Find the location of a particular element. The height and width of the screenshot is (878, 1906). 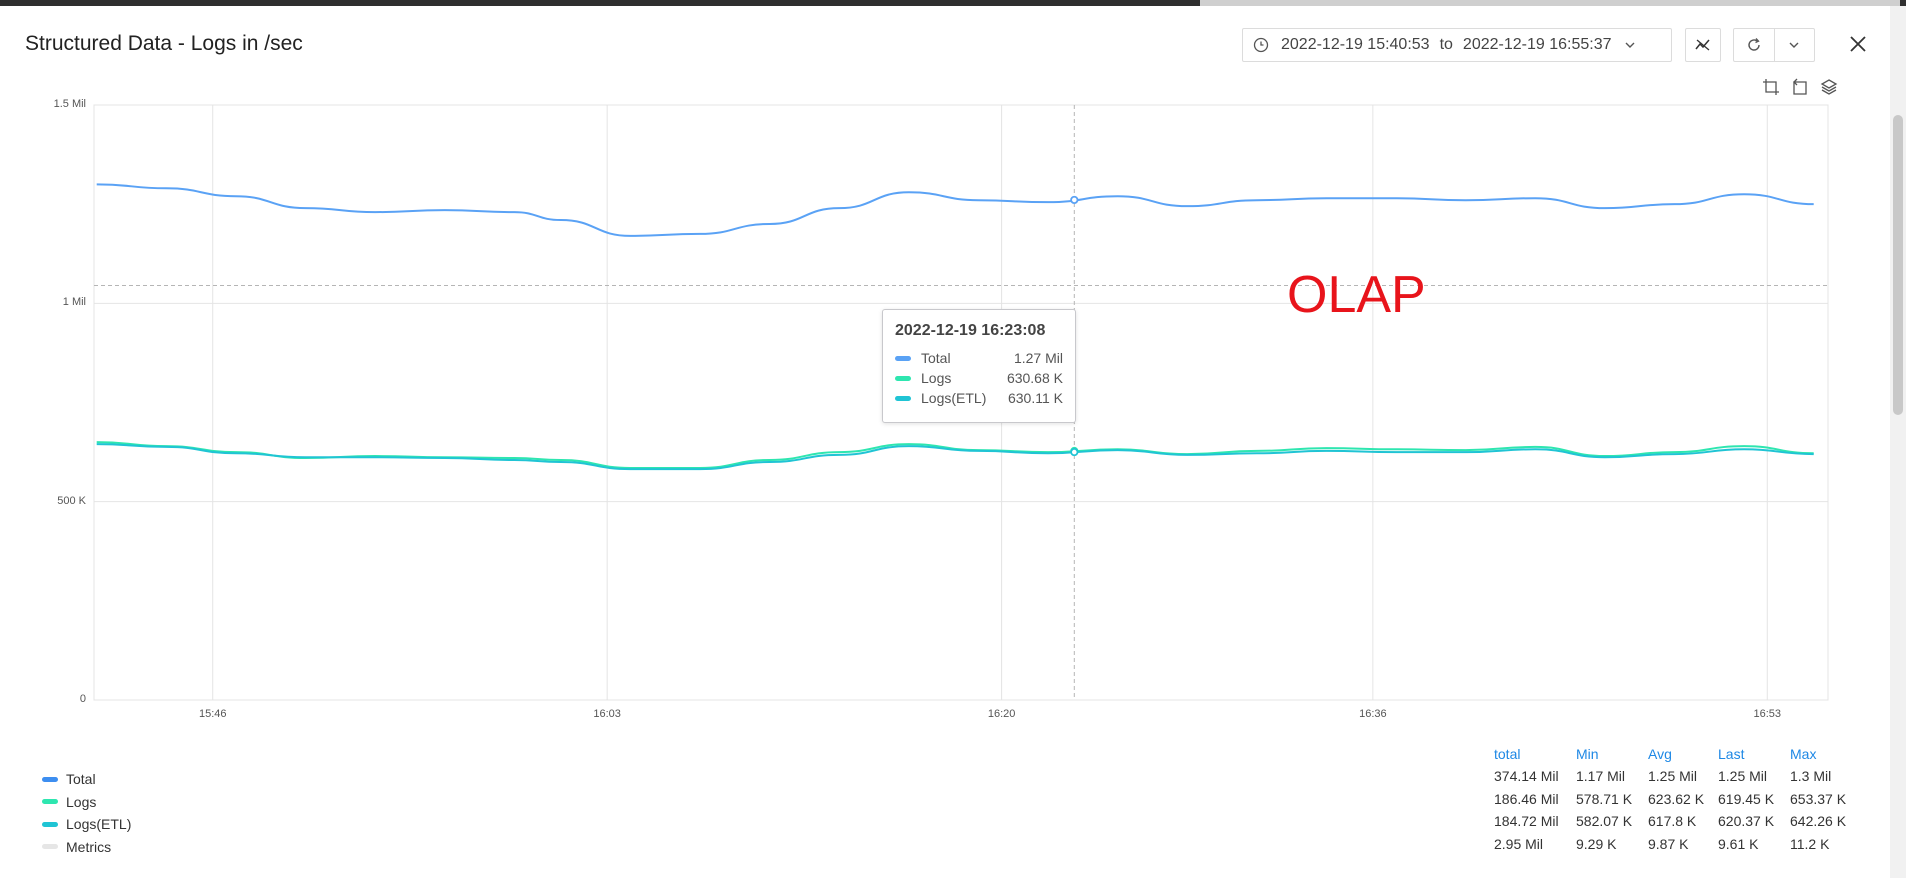

stats-cell: 619.45 K is located at coordinates (1746, 798).